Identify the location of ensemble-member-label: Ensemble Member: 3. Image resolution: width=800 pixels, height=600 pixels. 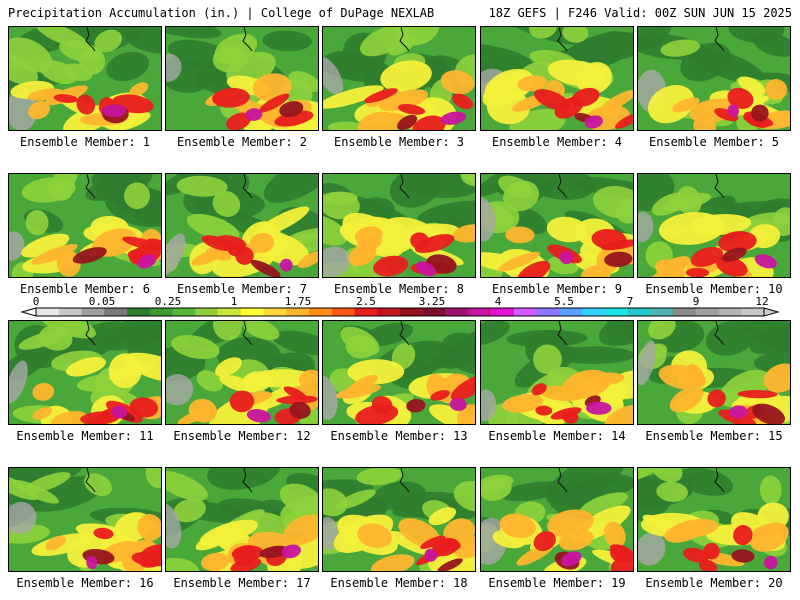
(399, 142).